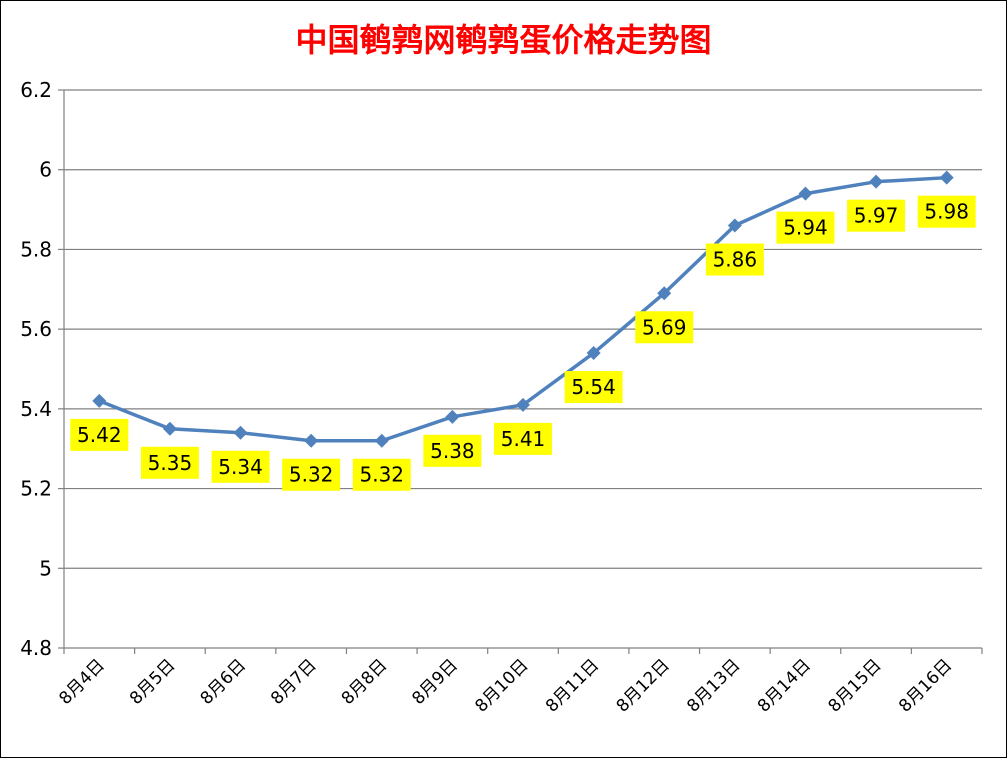 Image resolution: width=1007 pixels, height=758 pixels. I want to click on data-label: 5.41, so click(523, 439).